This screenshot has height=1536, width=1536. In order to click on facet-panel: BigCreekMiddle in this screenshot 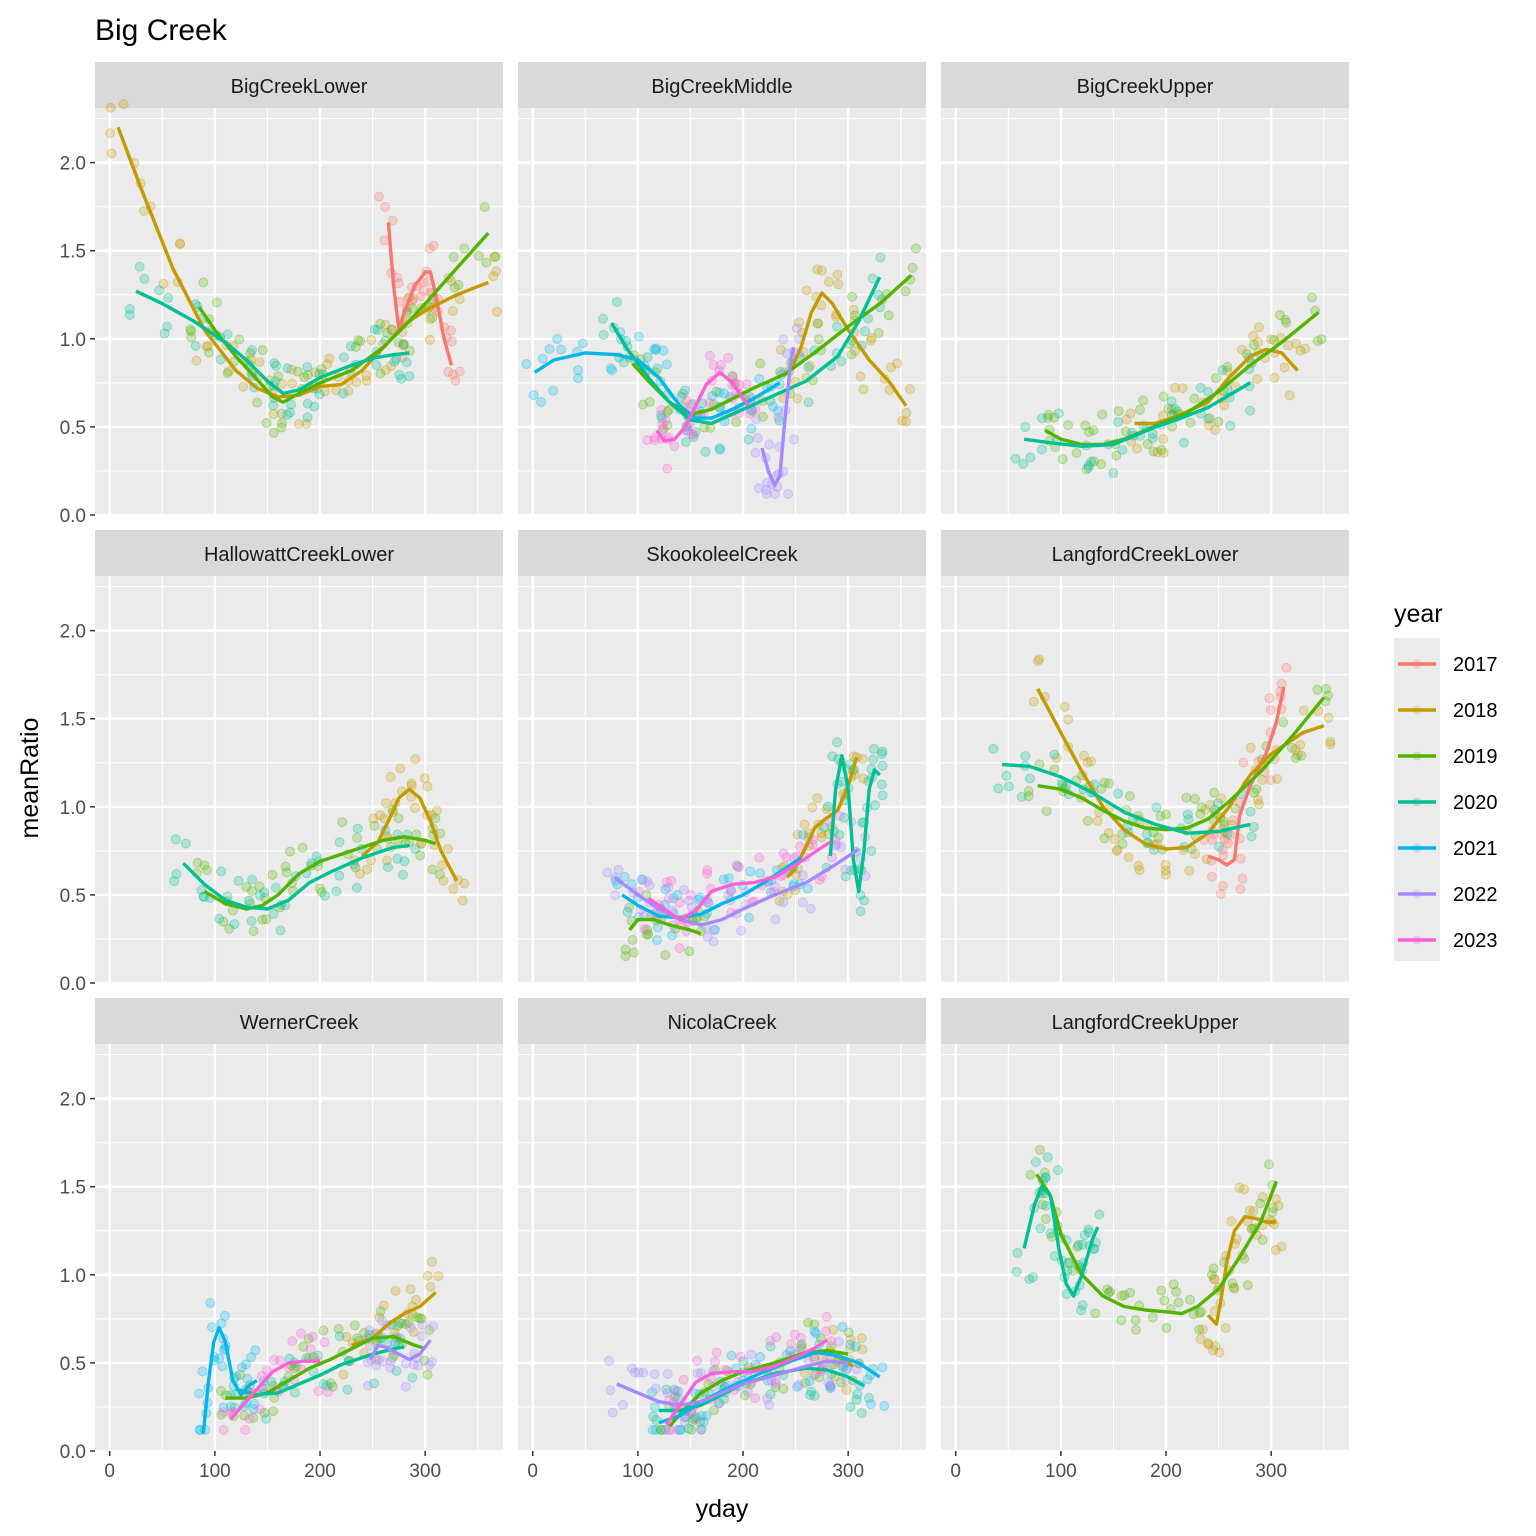, I will do `click(722, 289)`.